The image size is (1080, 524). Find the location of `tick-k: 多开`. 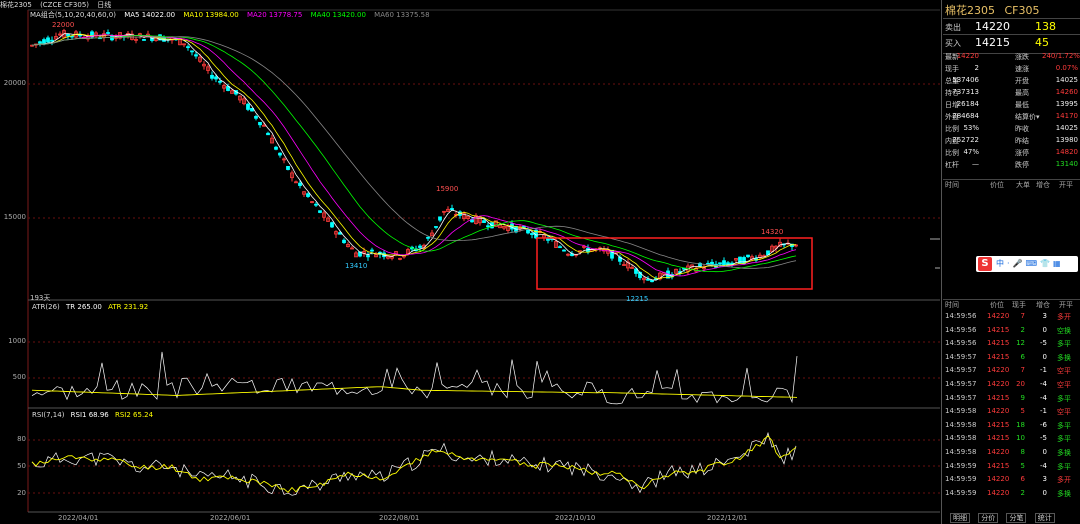

tick-k: 多开 is located at coordinates (1064, 480).